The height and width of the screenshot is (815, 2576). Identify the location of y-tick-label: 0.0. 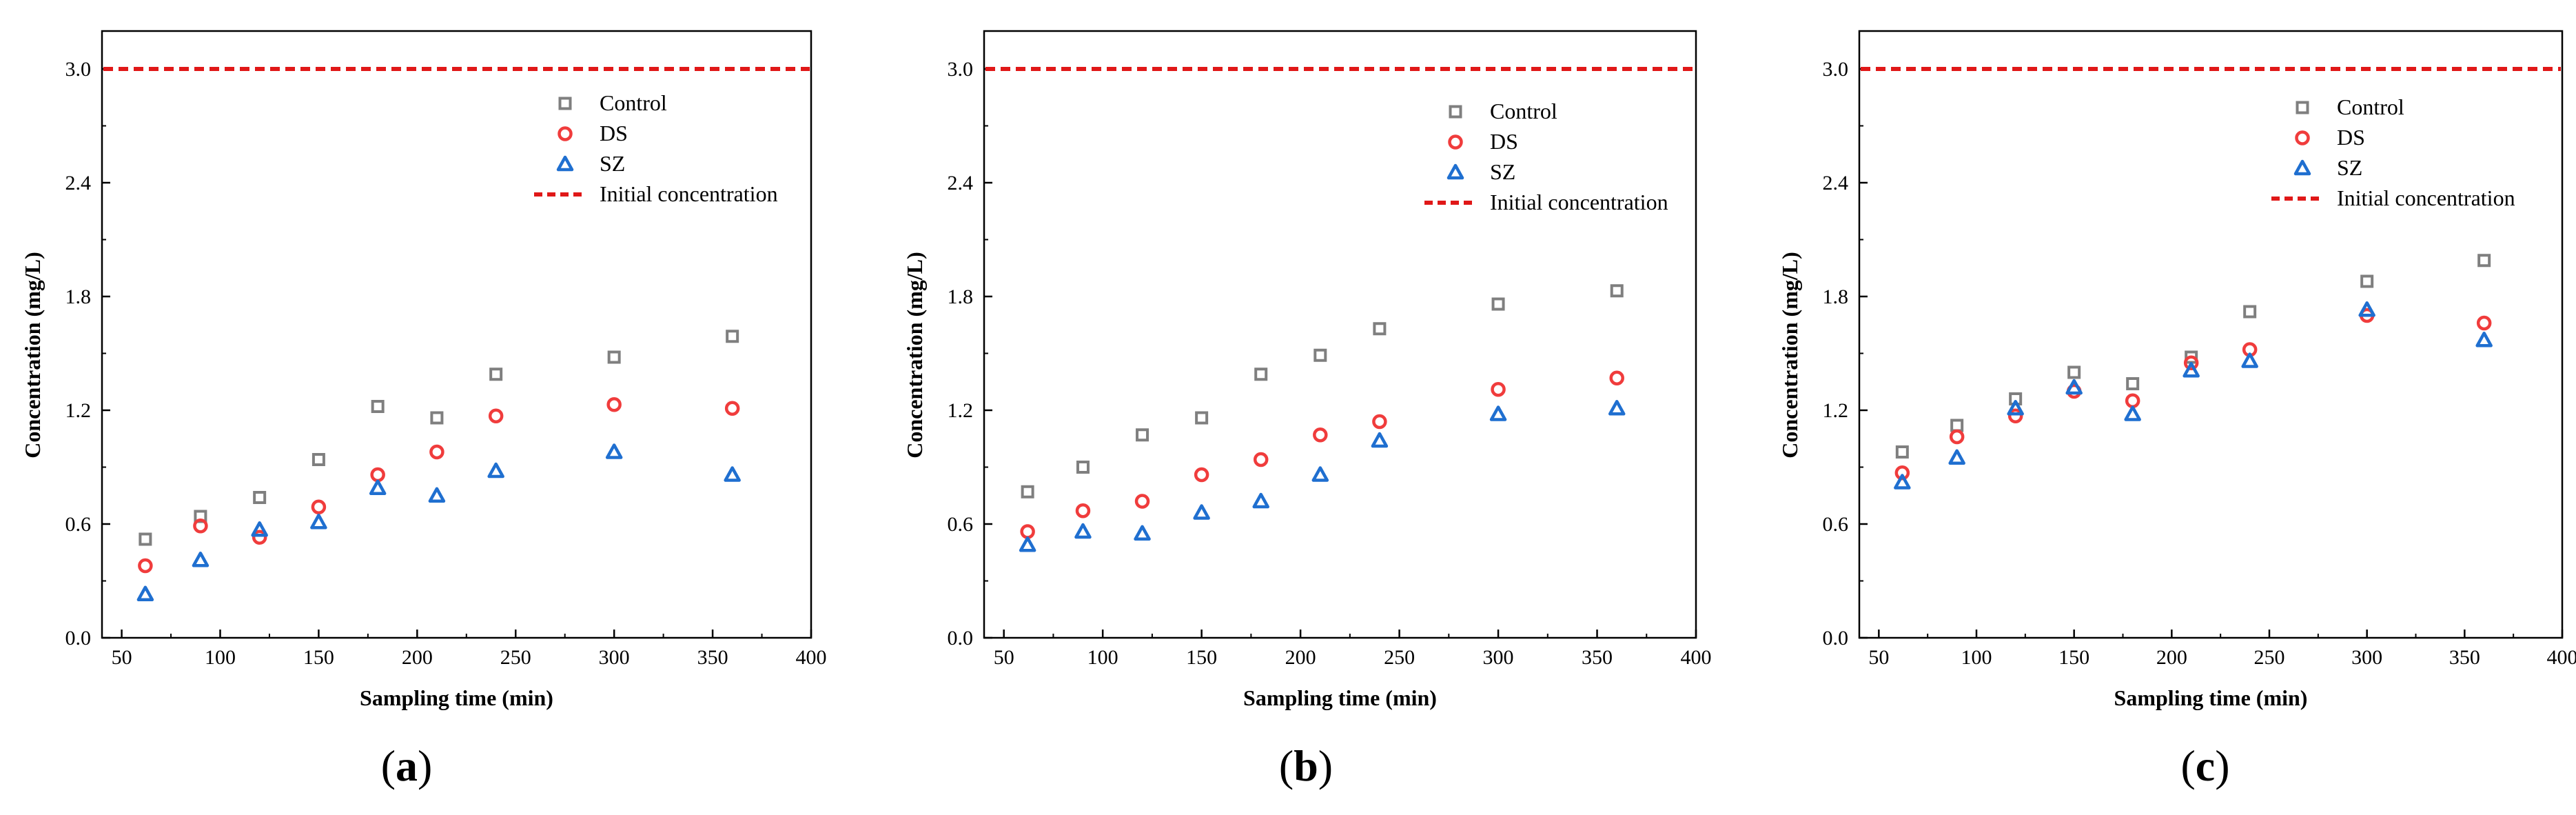
(1836, 638).